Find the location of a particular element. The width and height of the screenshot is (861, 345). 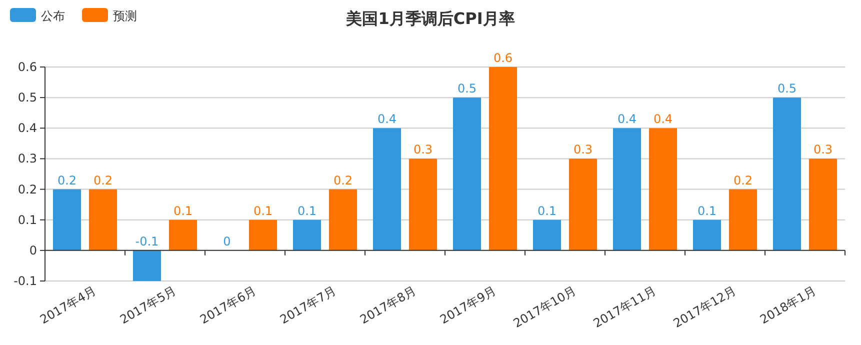

y-tick-label: 0.1 is located at coordinates (27, 219).